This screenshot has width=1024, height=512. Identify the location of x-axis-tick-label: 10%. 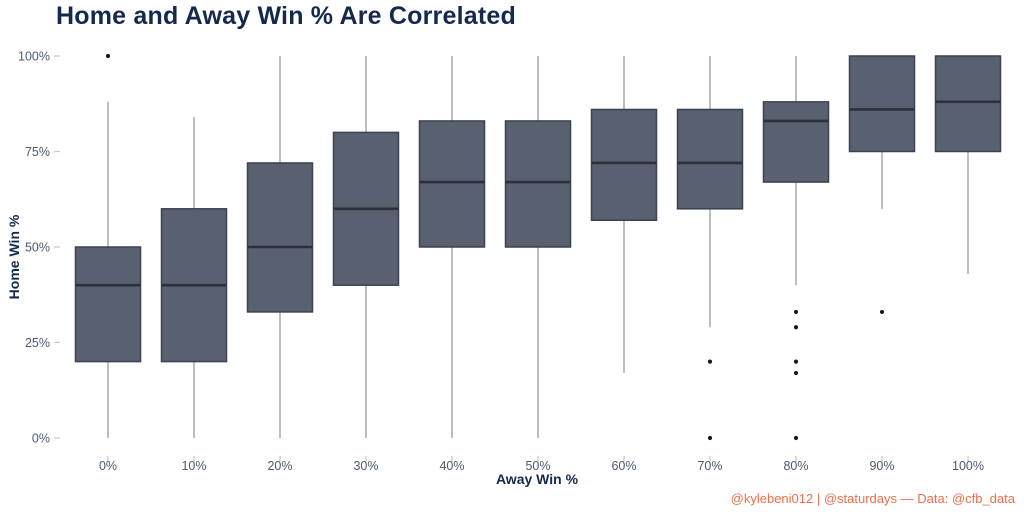
(193, 466).